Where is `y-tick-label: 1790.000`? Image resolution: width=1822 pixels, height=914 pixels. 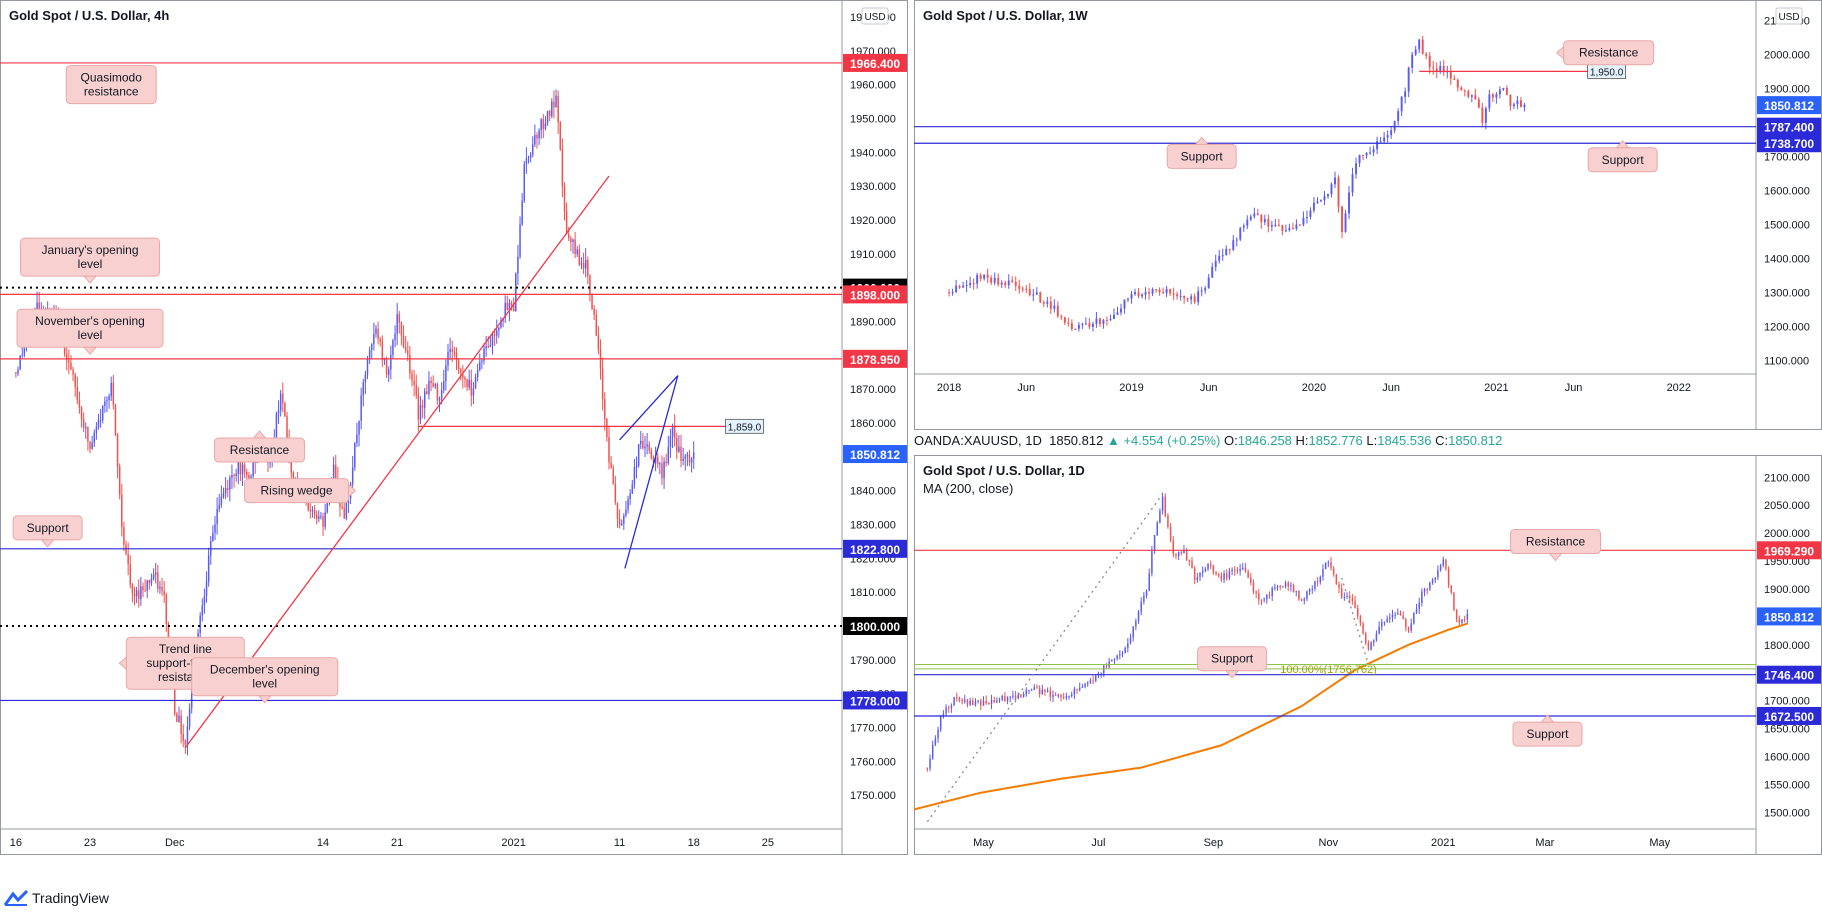 y-tick-label: 1790.000 is located at coordinates (873, 661).